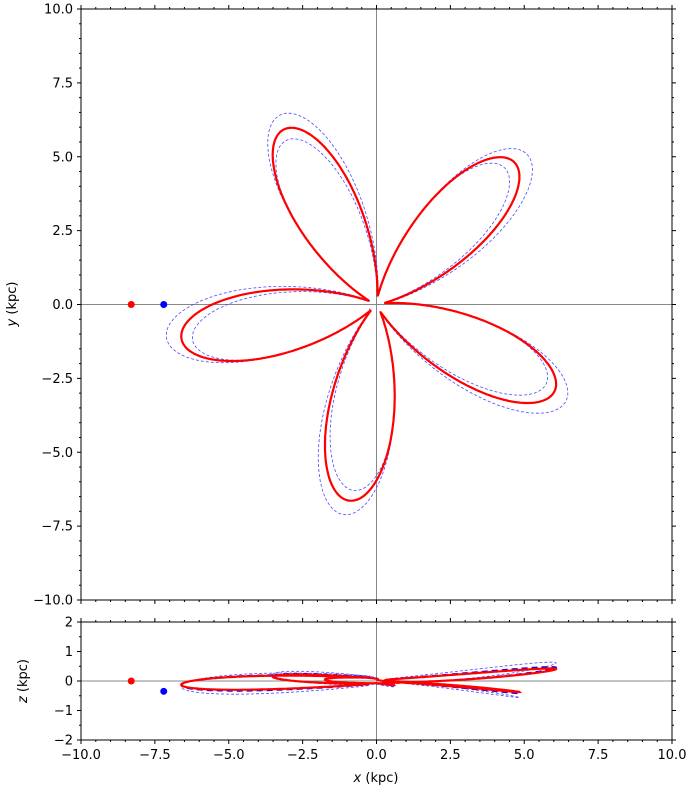 The image size is (692, 796). Describe the element at coordinates (62, 157) in the screenshot. I see `y-tick-label: 5.0` at that location.